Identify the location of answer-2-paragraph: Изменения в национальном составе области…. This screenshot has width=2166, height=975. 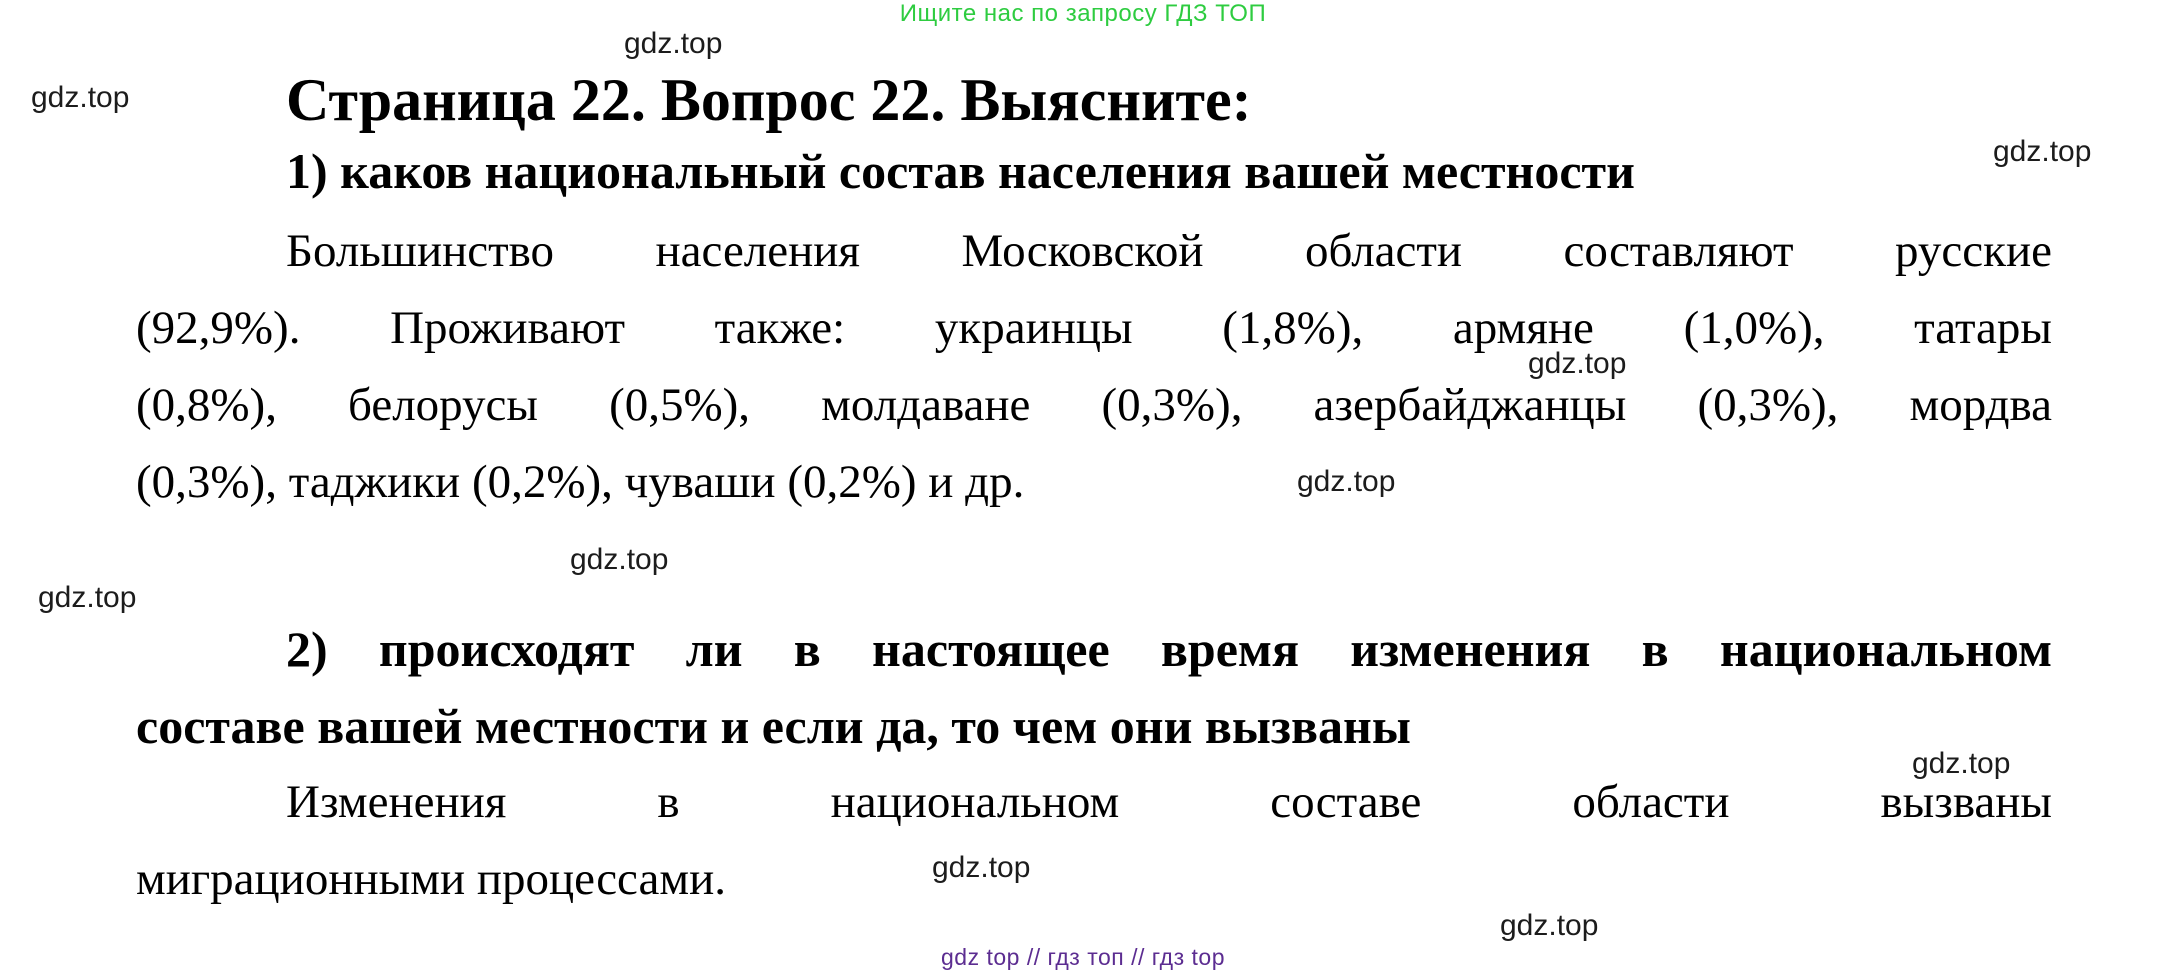
(1094, 841).